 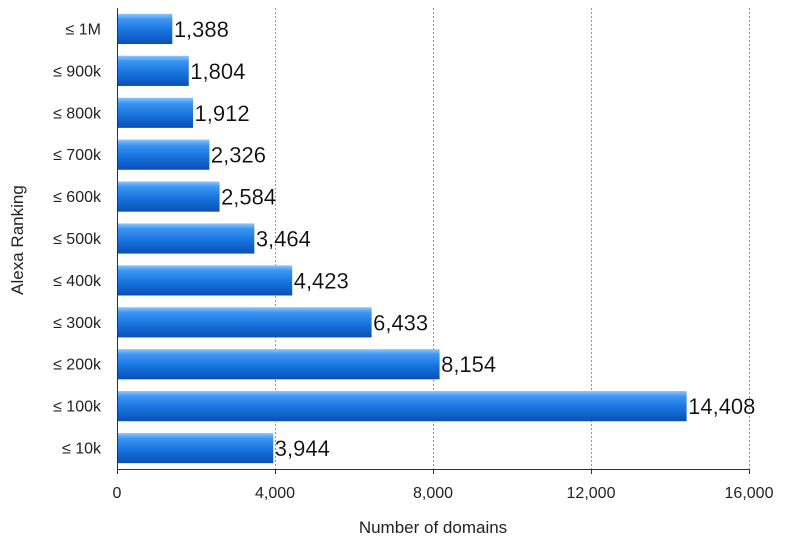 What do you see at coordinates (117, 493) in the screenshot?
I see `x-tick-label-0: 0` at bounding box center [117, 493].